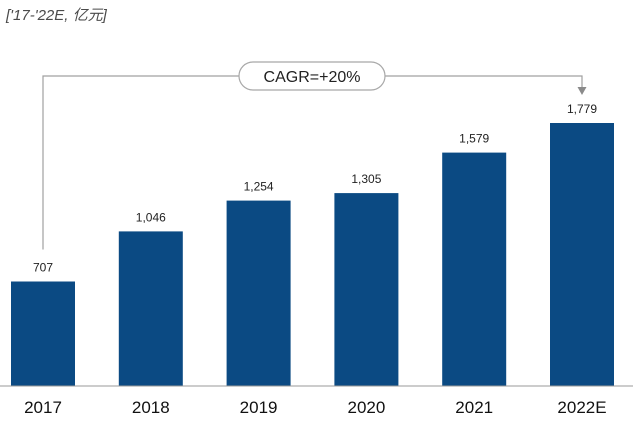 Image resolution: width=633 pixels, height=431 pixels. Describe the element at coordinates (474, 407) in the screenshot. I see `category-label-2021: 2021` at that location.